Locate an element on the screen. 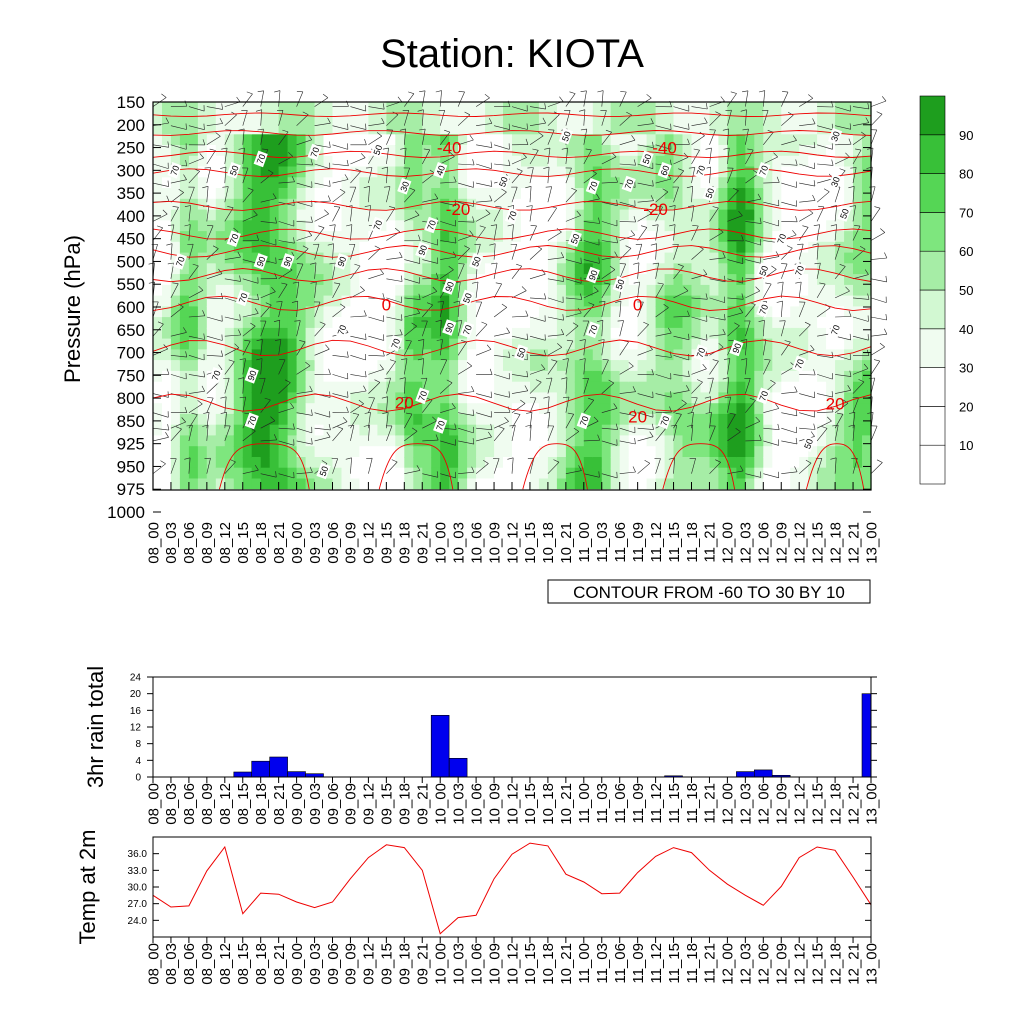 The width and height of the screenshot is (1024, 1029). rain-bar is located at coordinates (763, 773).